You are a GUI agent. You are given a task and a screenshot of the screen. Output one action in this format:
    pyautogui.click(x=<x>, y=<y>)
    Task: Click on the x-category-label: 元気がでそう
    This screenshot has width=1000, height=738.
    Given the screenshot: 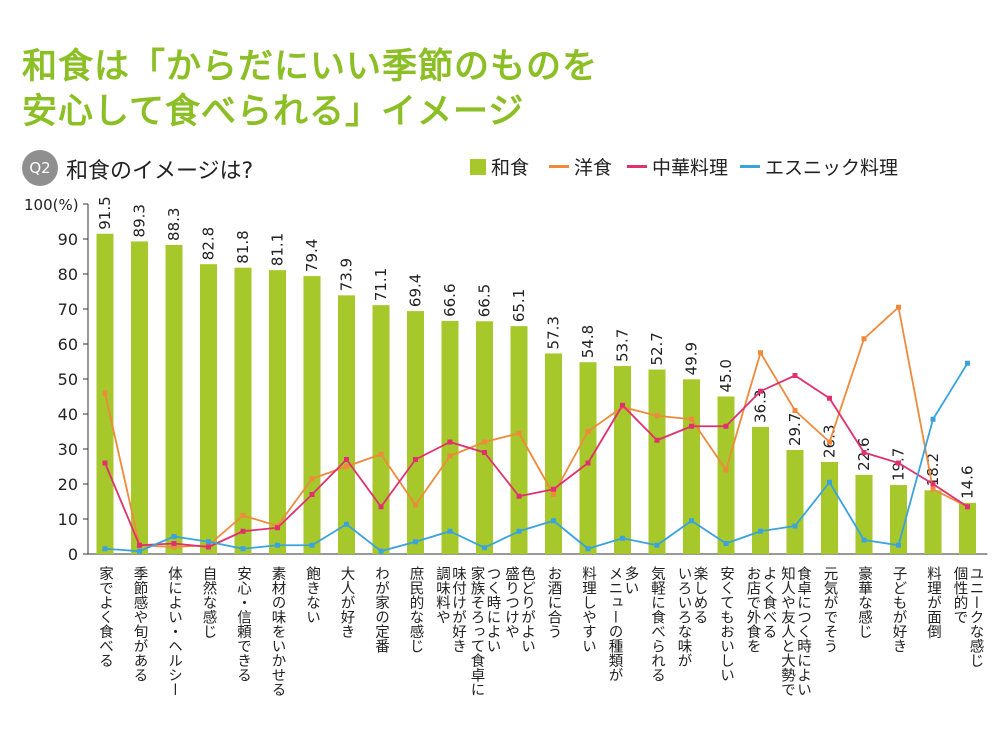 What is the action you would take?
    pyautogui.click(x=830, y=609)
    